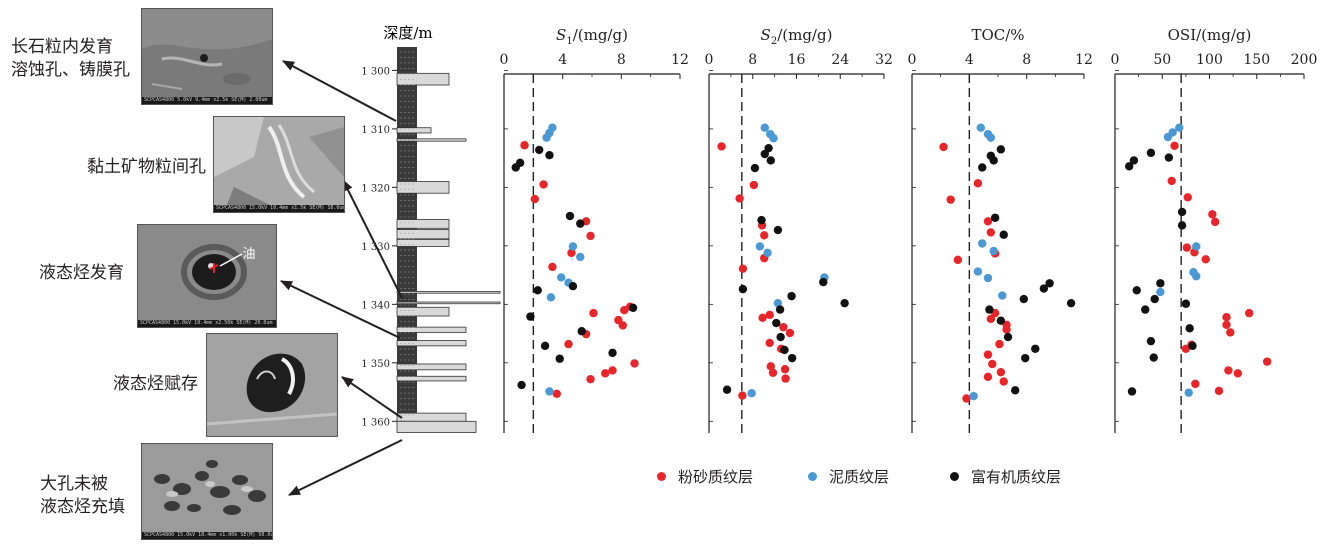  What do you see at coordinates (345, 467) in the screenshot?
I see `arrow-large-pores` at bounding box center [345, 467].